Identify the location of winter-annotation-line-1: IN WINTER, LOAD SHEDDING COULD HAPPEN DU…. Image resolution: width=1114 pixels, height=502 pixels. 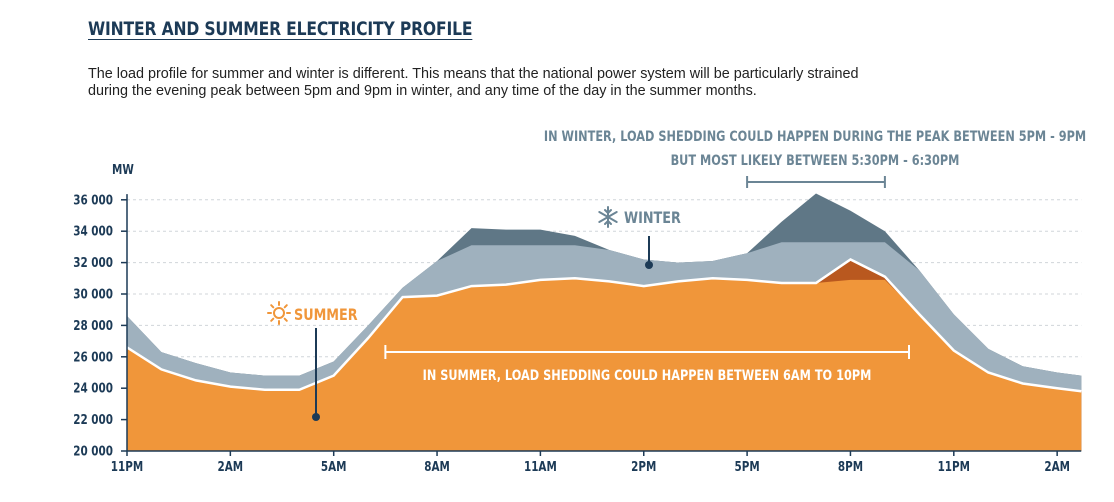
(815, 137).